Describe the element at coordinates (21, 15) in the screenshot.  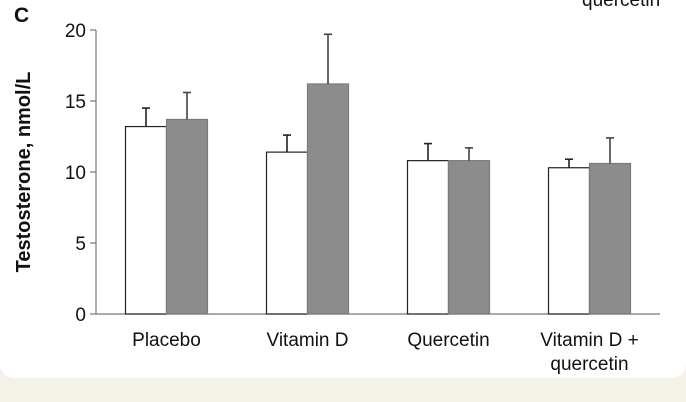
I see `panel-label: C` at that location.